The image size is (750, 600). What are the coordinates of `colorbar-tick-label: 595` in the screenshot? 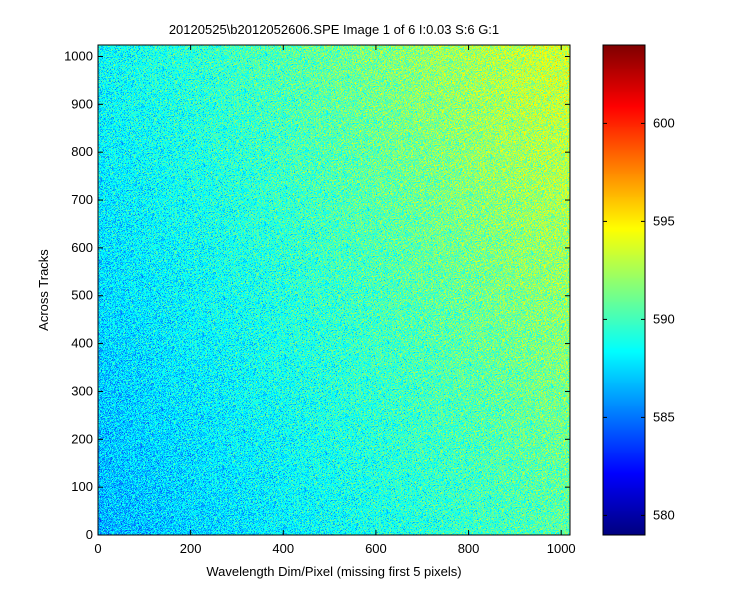 It's located at (664, 220).